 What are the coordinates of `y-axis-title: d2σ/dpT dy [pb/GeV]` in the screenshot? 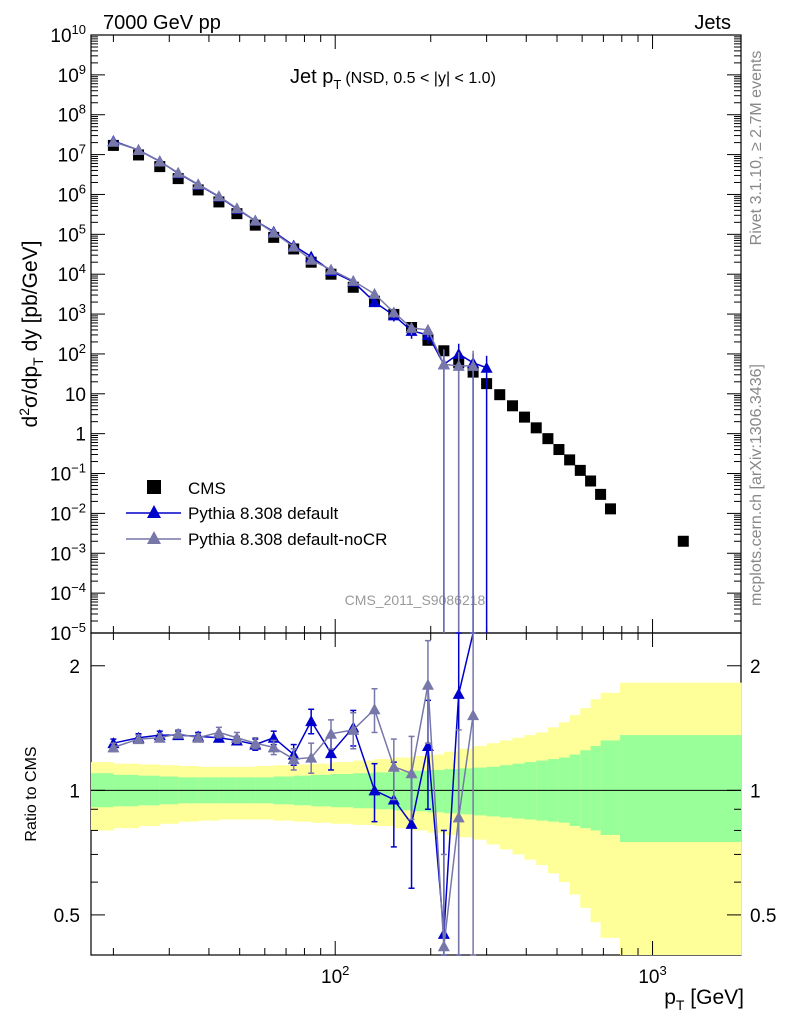 It's located at (31, 334).